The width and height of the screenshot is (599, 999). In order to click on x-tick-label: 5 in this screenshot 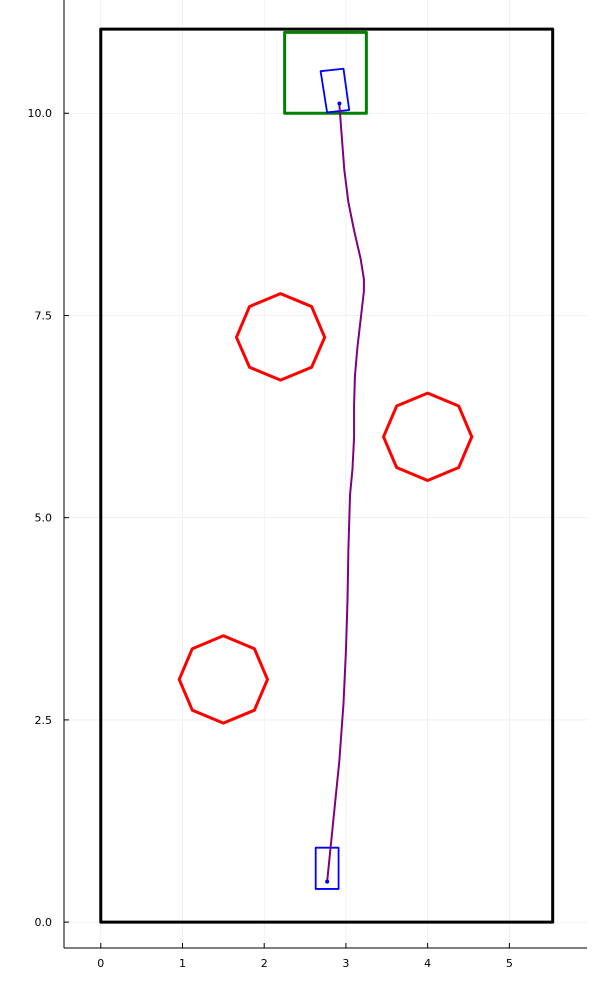, I will do `click(509, 963)`.